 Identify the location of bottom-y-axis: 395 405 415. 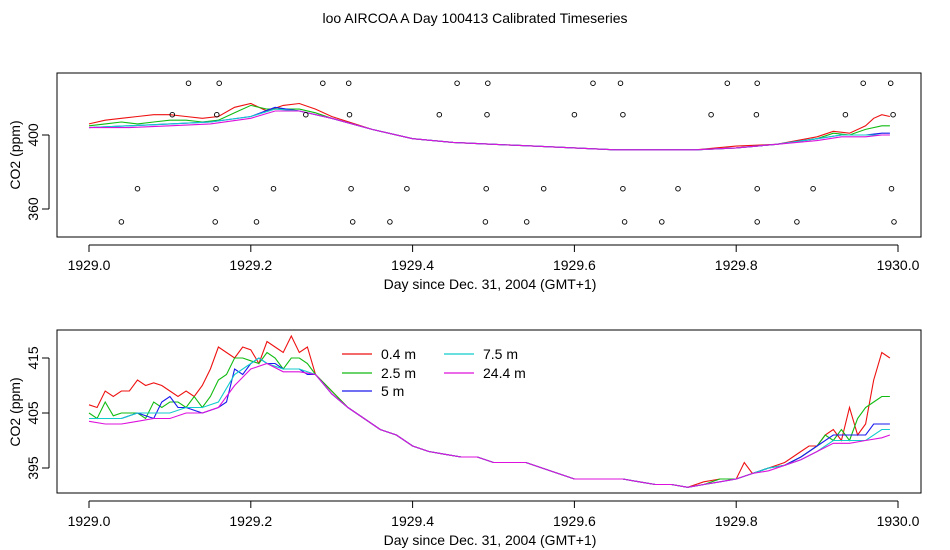
(37, 413).